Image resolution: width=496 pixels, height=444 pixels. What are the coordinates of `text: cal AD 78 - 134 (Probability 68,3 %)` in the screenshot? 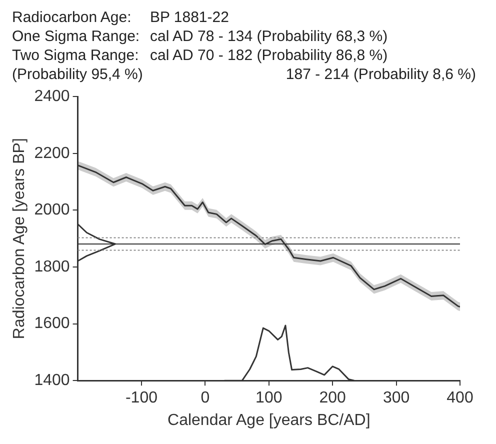 It's located at (269, 36).